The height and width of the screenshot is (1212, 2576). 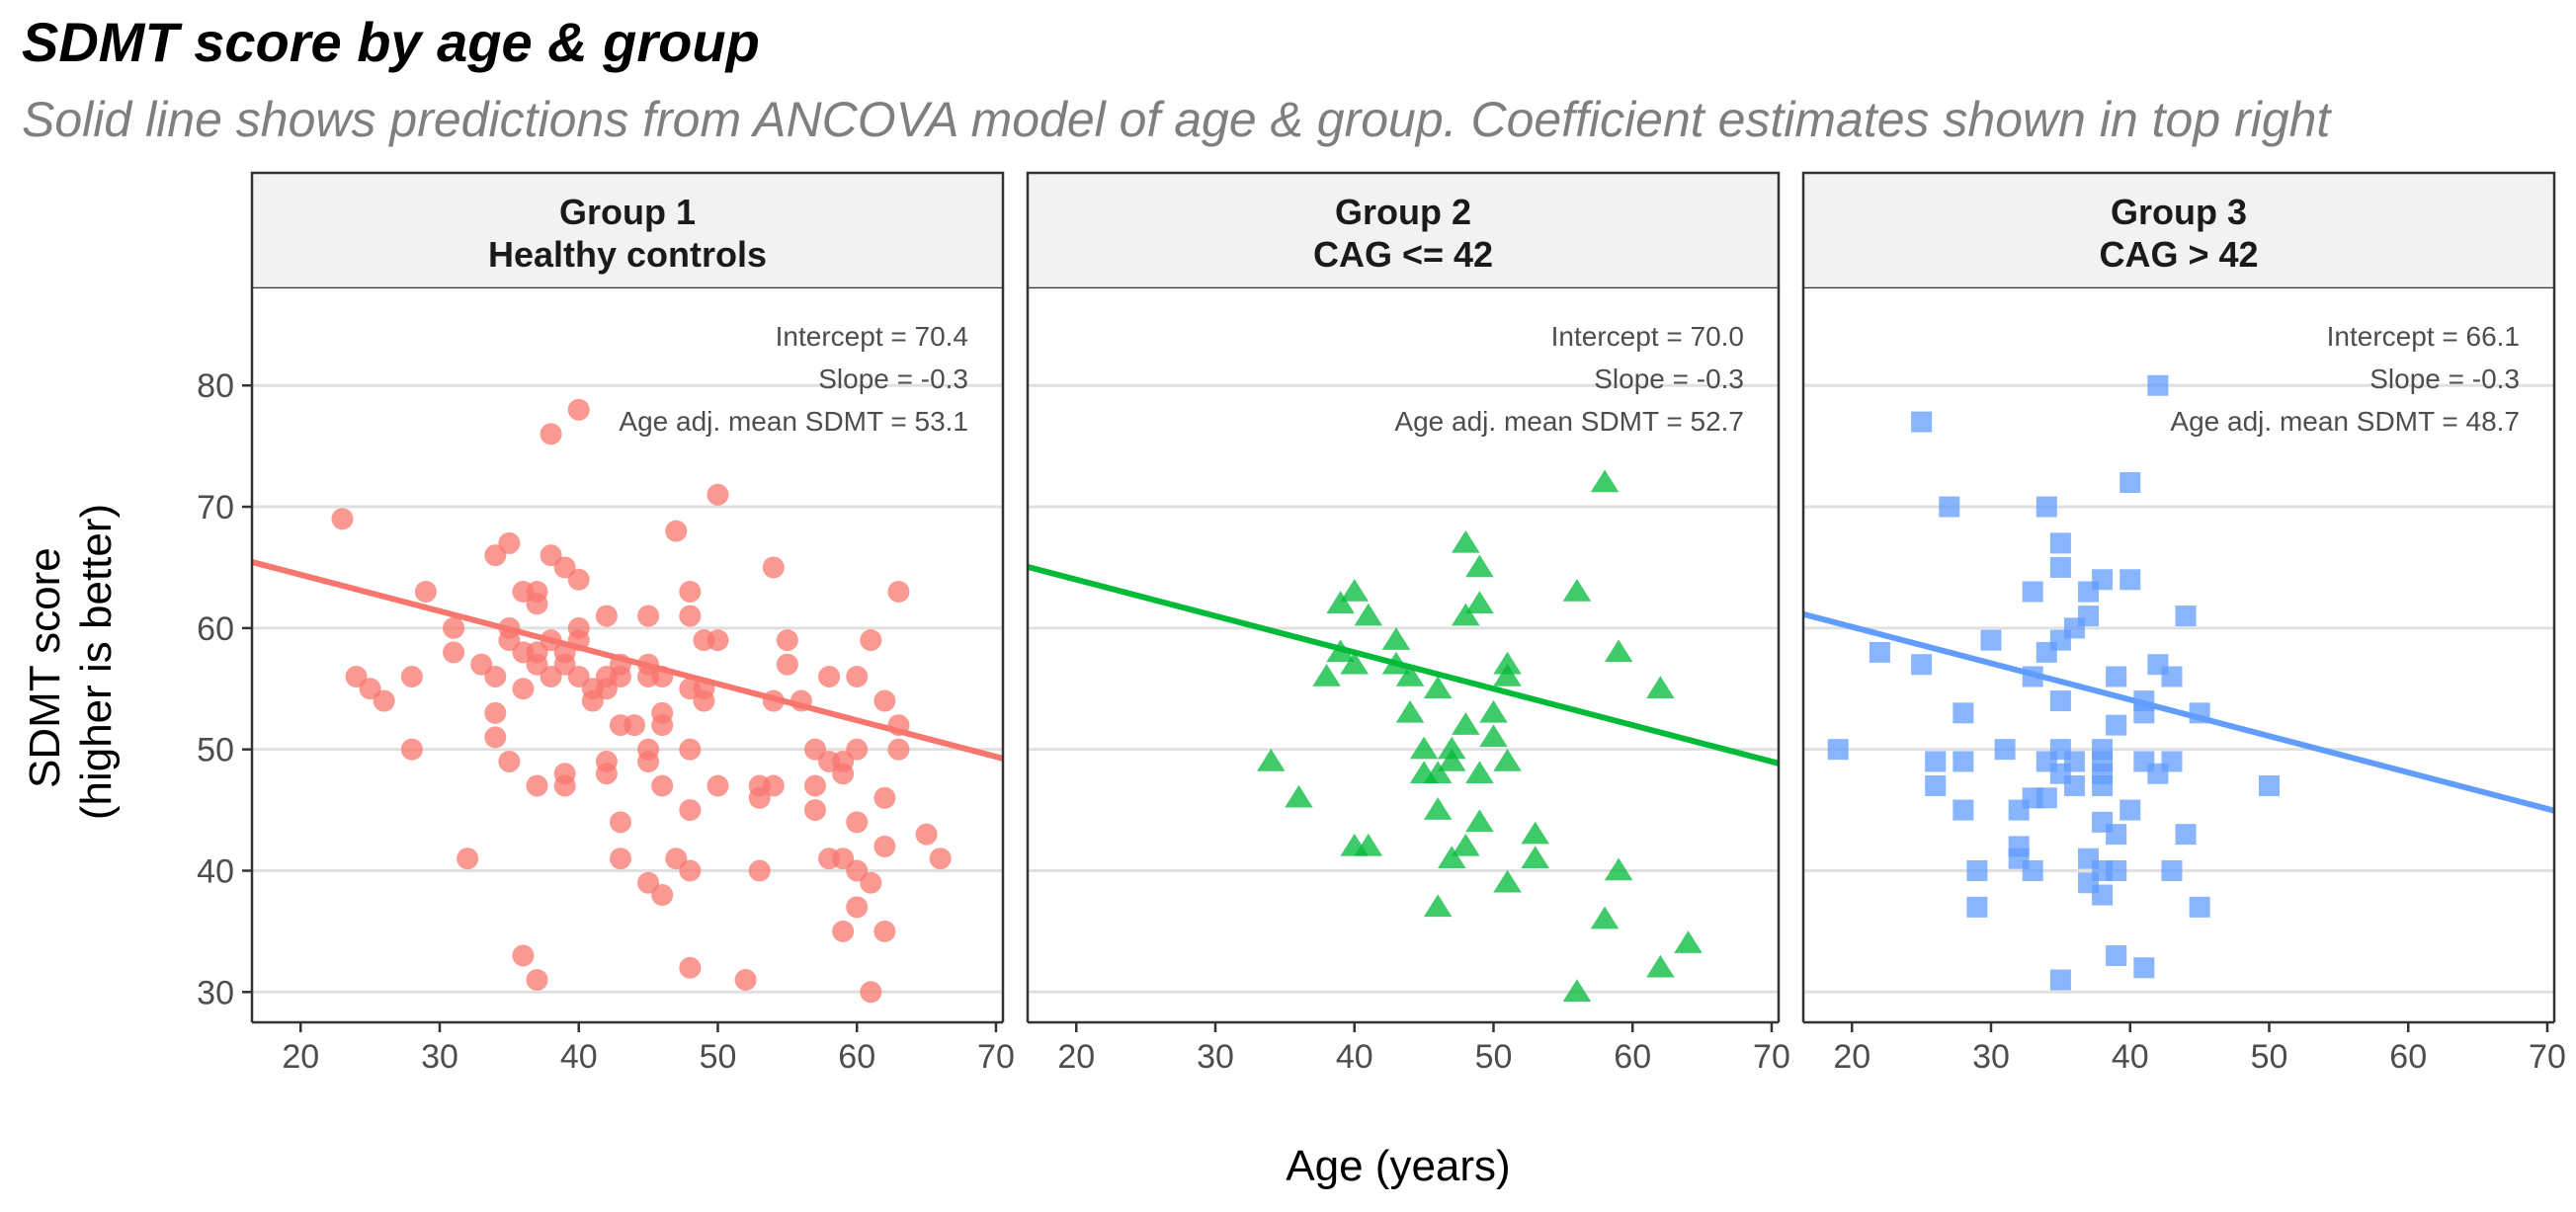 What do you see at coordinates (627, 212) in the screenshot?
I see `strip-label-line-1: Group 1` at bounding box center [627, 212].